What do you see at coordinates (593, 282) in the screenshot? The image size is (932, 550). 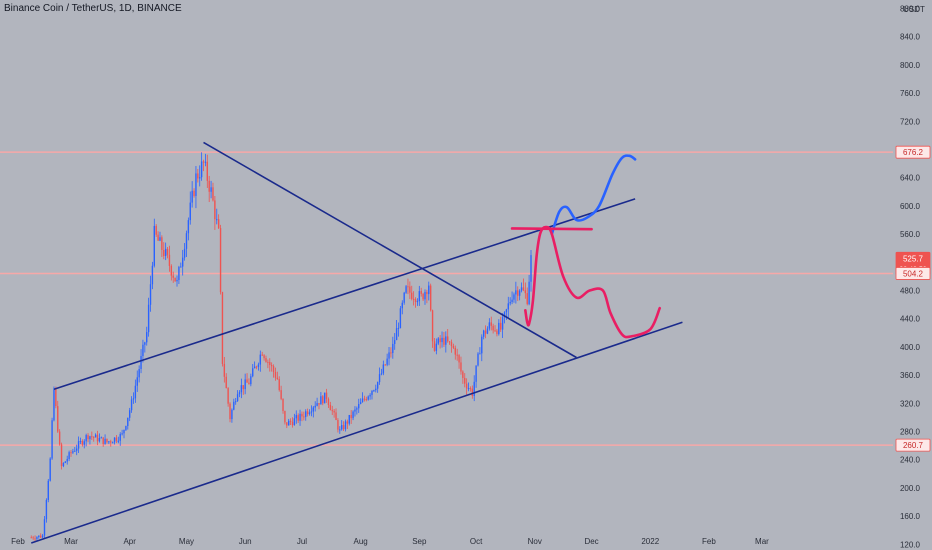 I see `projection-bearish-path` at bounding box center [593, 282].